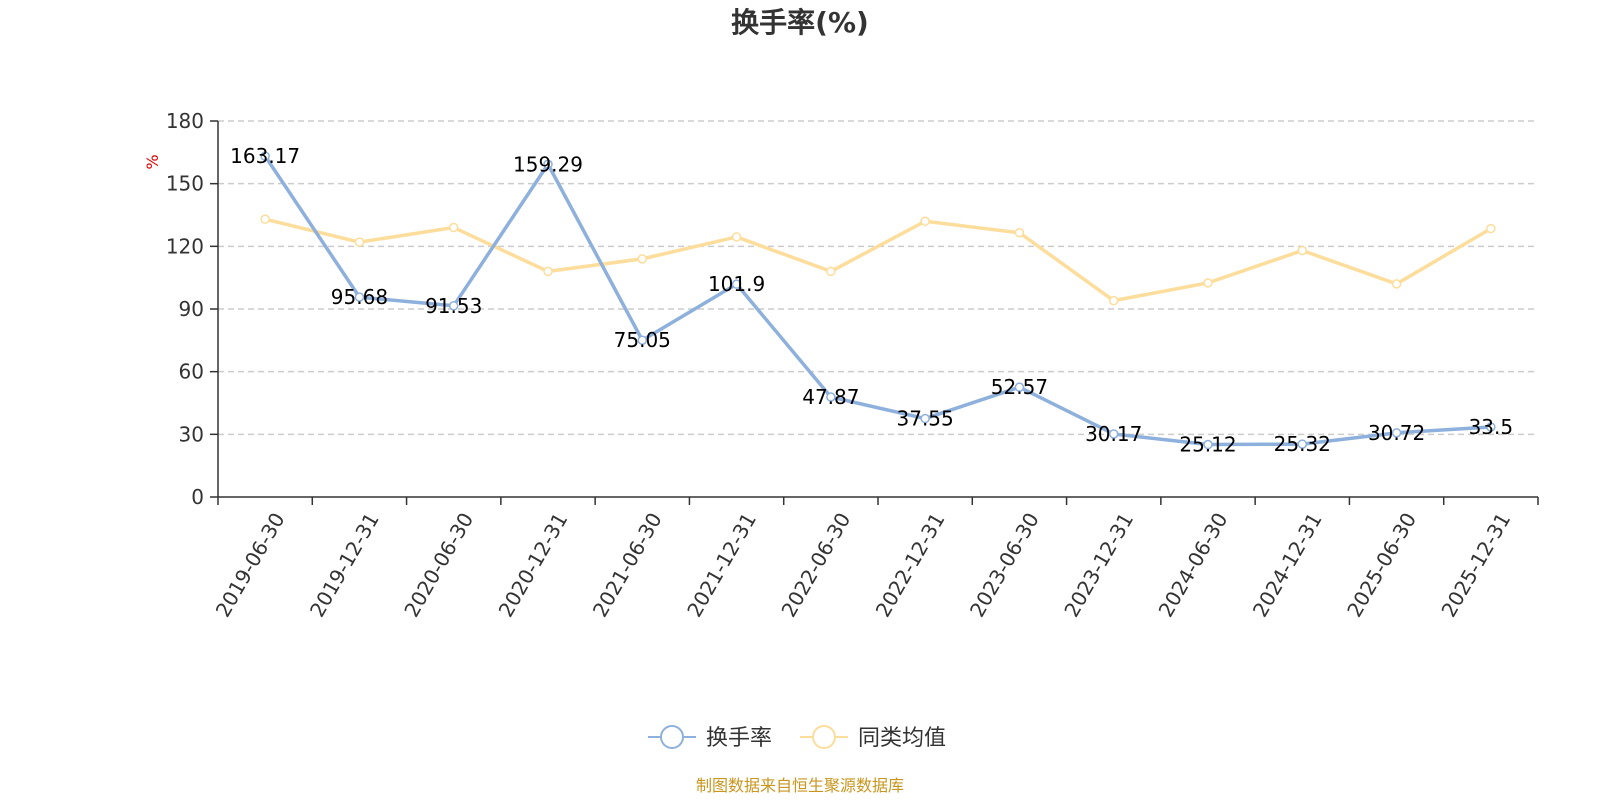 The image size is (1600, 800). I want to click on data-label: 159.29, so click(548, 164).